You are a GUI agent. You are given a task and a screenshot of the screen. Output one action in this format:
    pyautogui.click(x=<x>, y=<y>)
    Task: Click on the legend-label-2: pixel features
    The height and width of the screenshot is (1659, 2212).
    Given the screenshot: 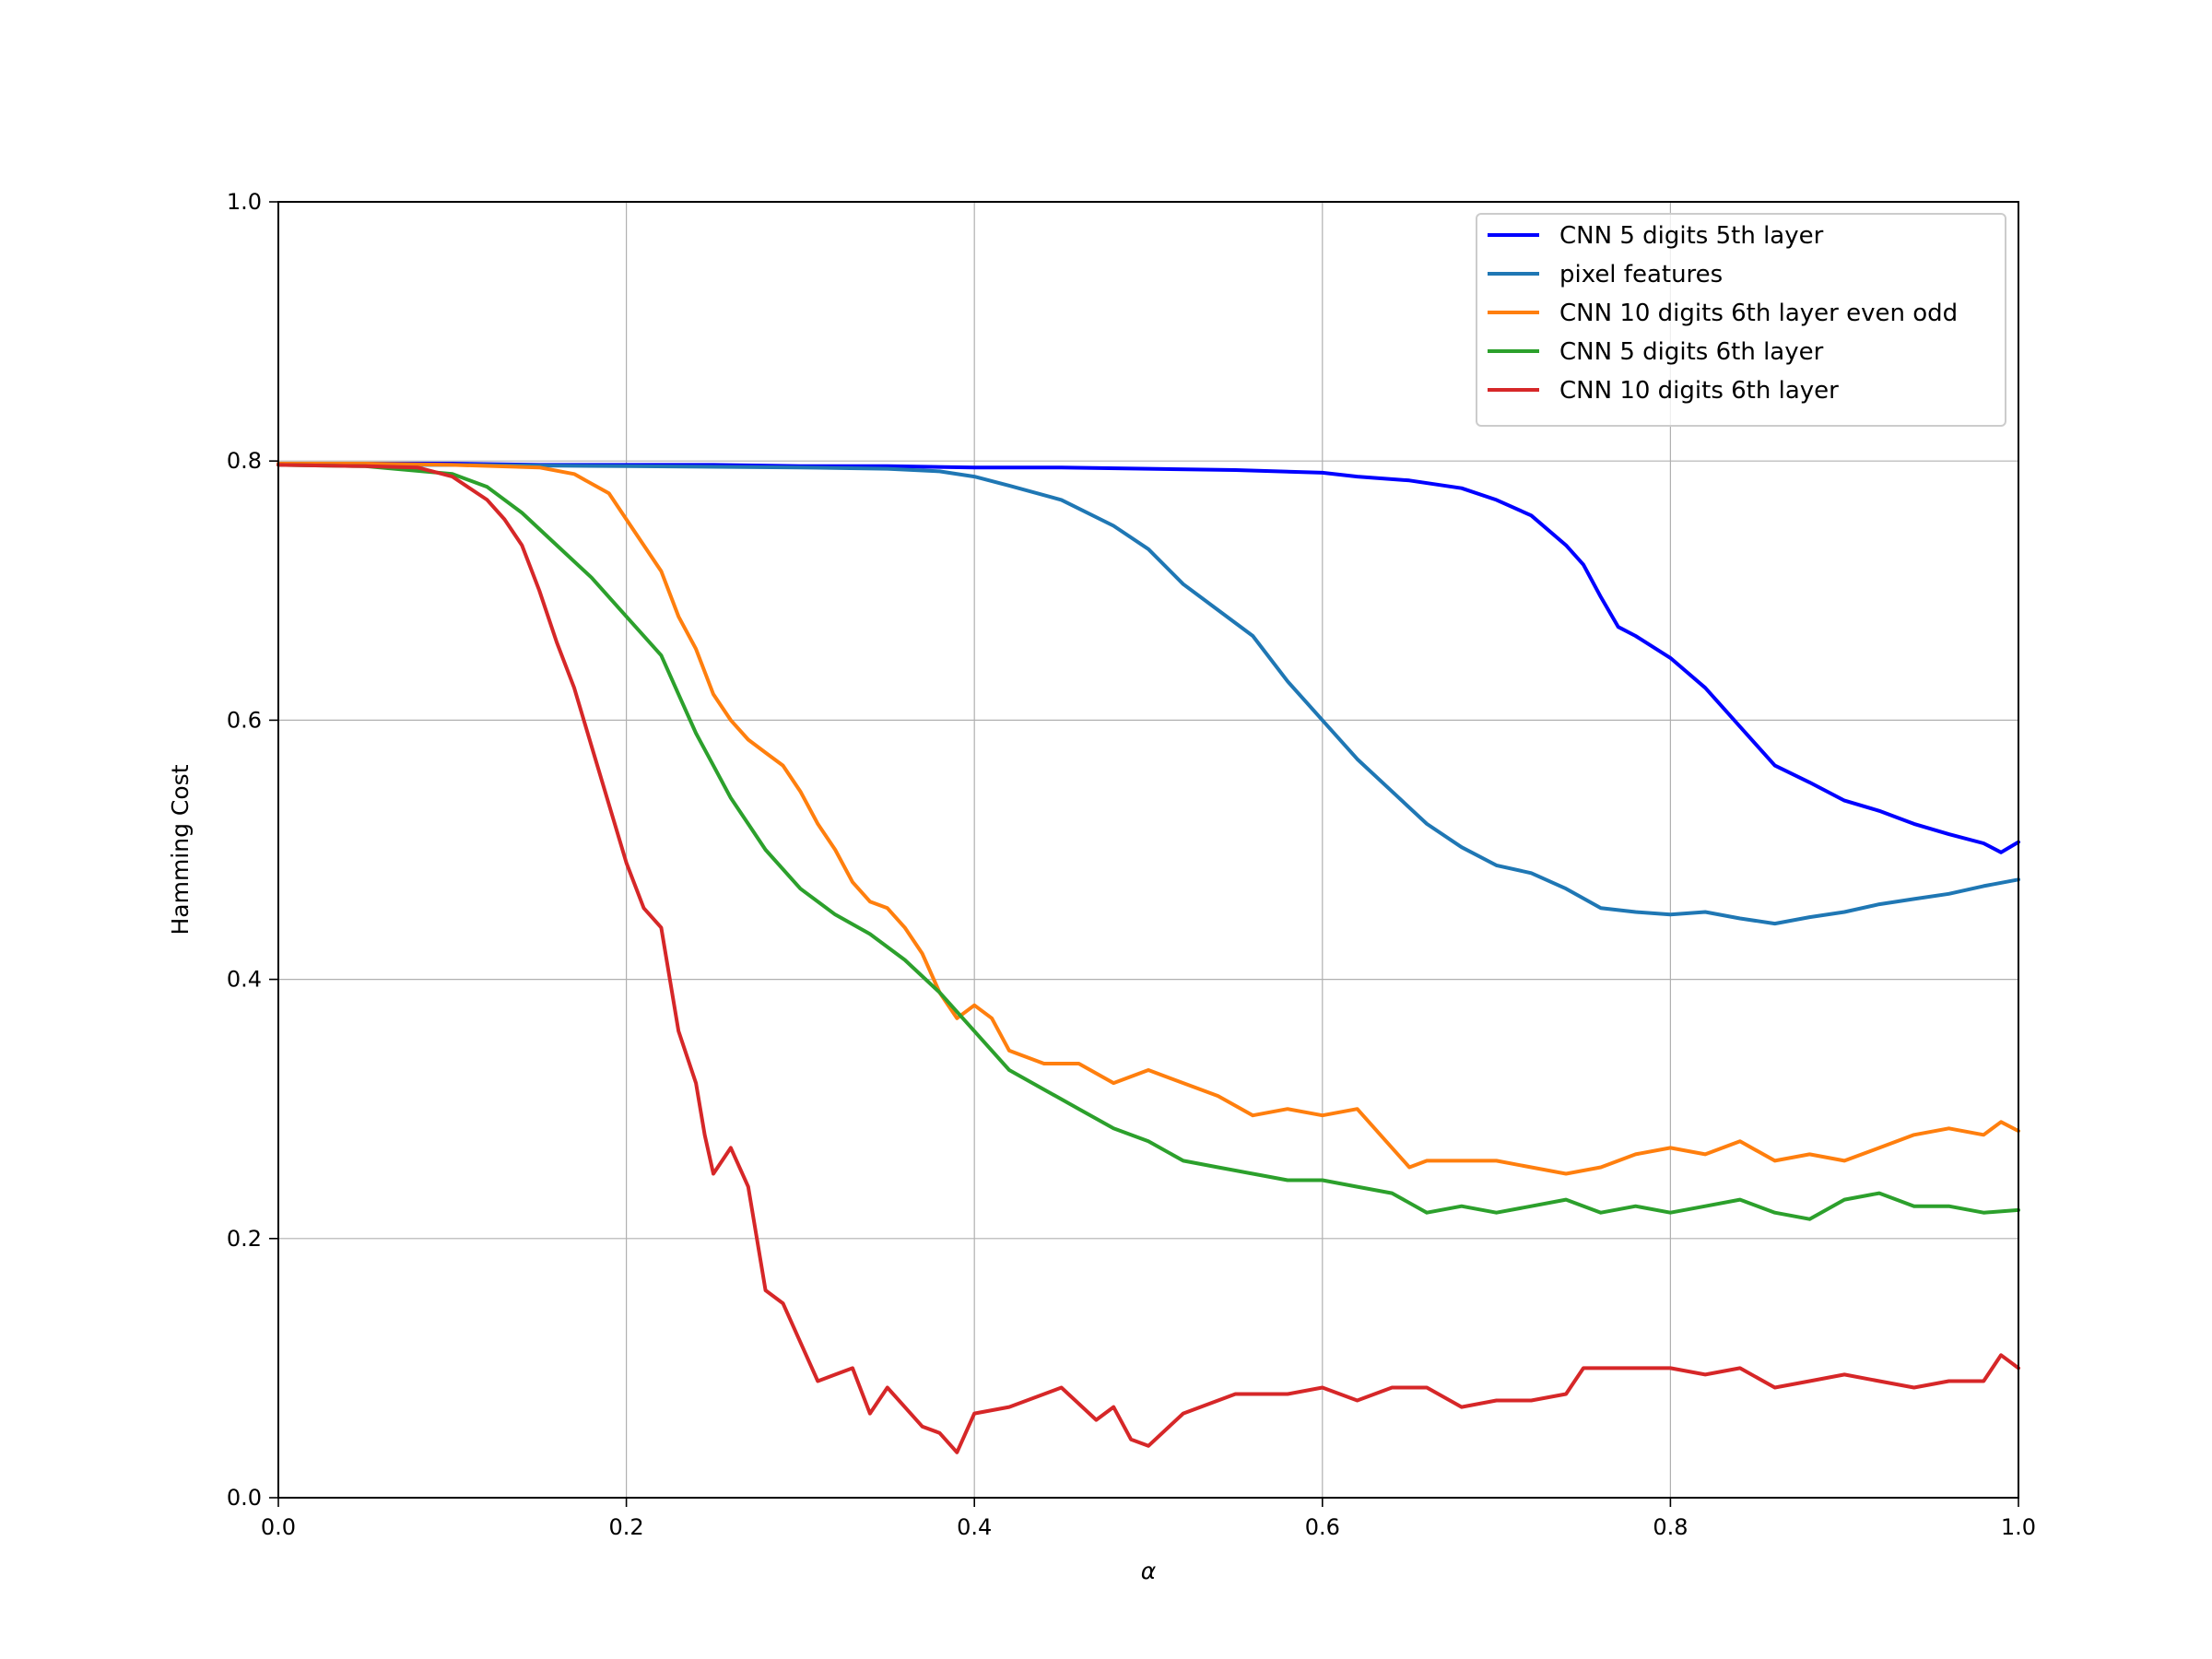 What is the action you would take?
    pyautogui.click(x=1641, y=274)
    